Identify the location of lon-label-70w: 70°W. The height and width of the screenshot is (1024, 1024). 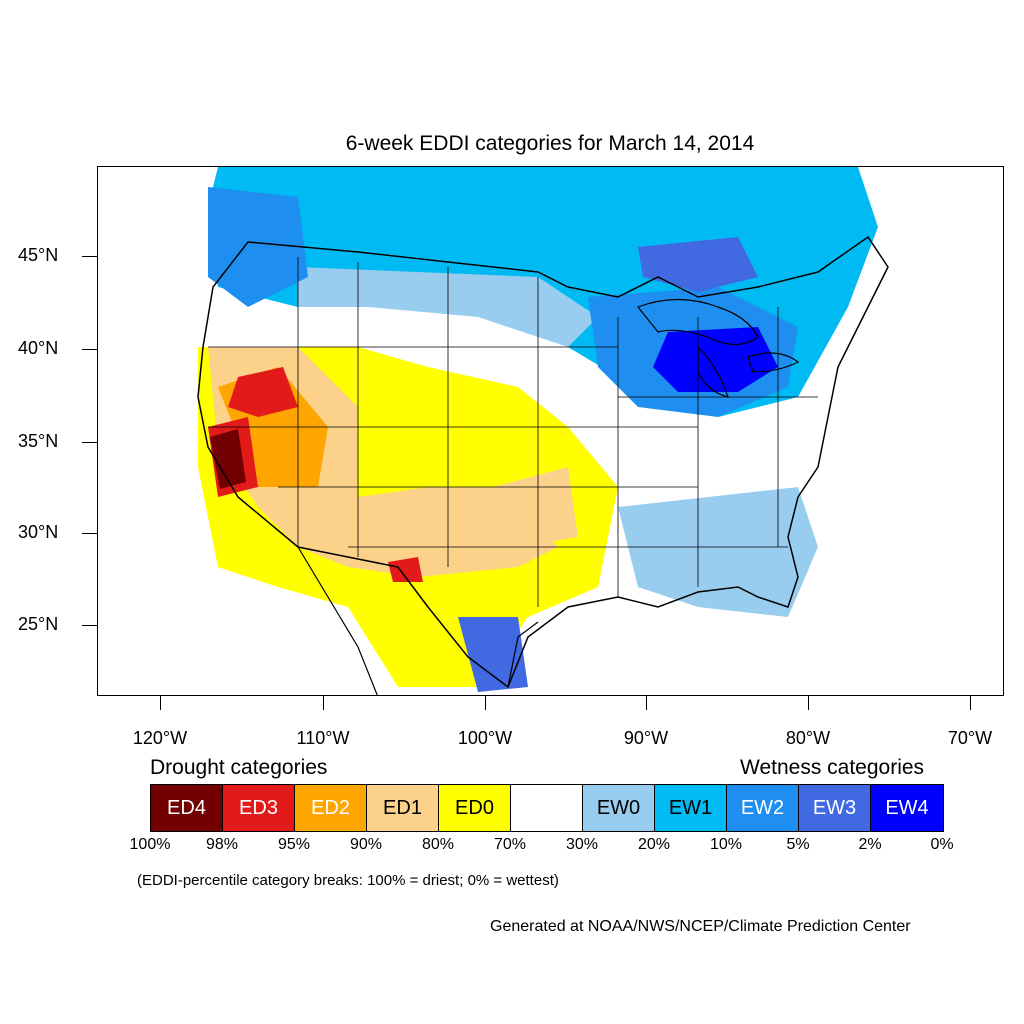
(970, 738).